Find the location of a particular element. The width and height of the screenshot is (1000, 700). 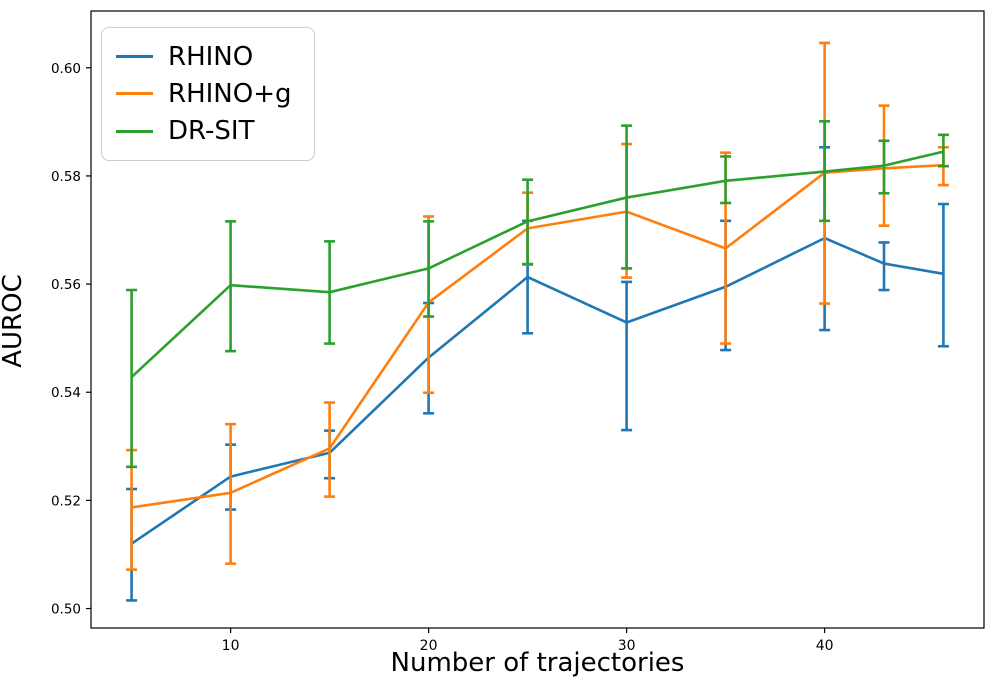

legend-item: RHINO+g is located at coordinates (204, 93).